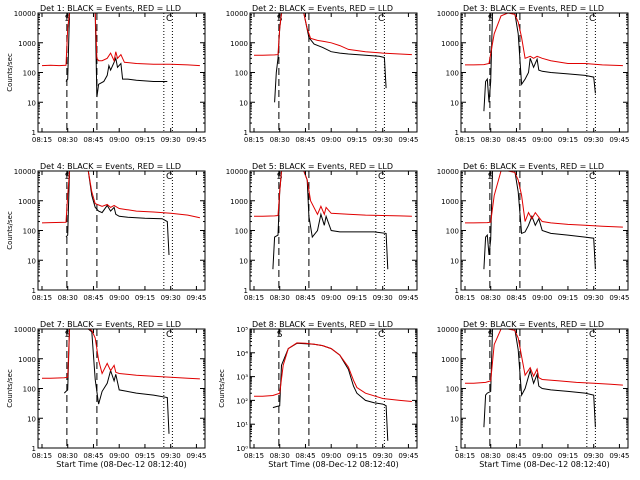  What do you see at coordinates (533, 324) in the screenshot?
I see `panel-title: Det 9: BLACK = Events, RED = LLD` at bounding box center [533, 324].